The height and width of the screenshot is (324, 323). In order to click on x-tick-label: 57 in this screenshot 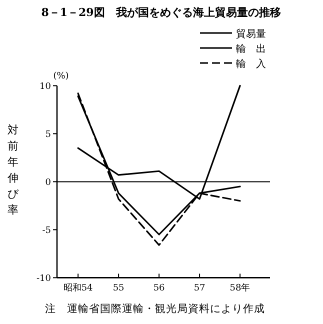, I will do `click(200, 289)`.